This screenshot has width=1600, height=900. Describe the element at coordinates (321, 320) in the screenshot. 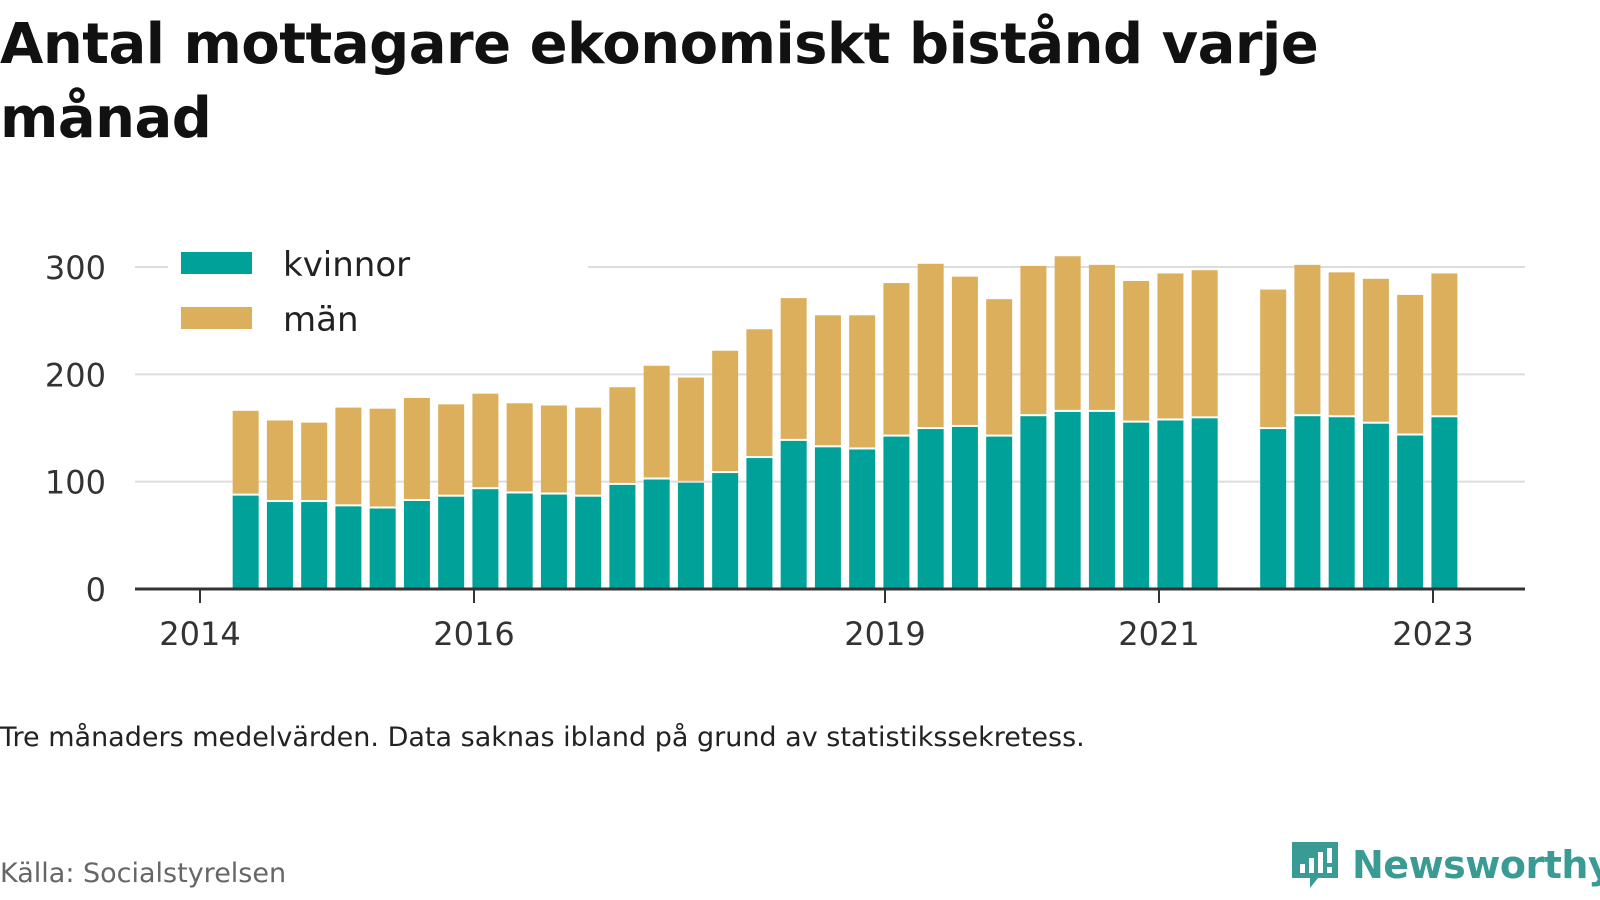

I see `legend-label-man: män` at that location.